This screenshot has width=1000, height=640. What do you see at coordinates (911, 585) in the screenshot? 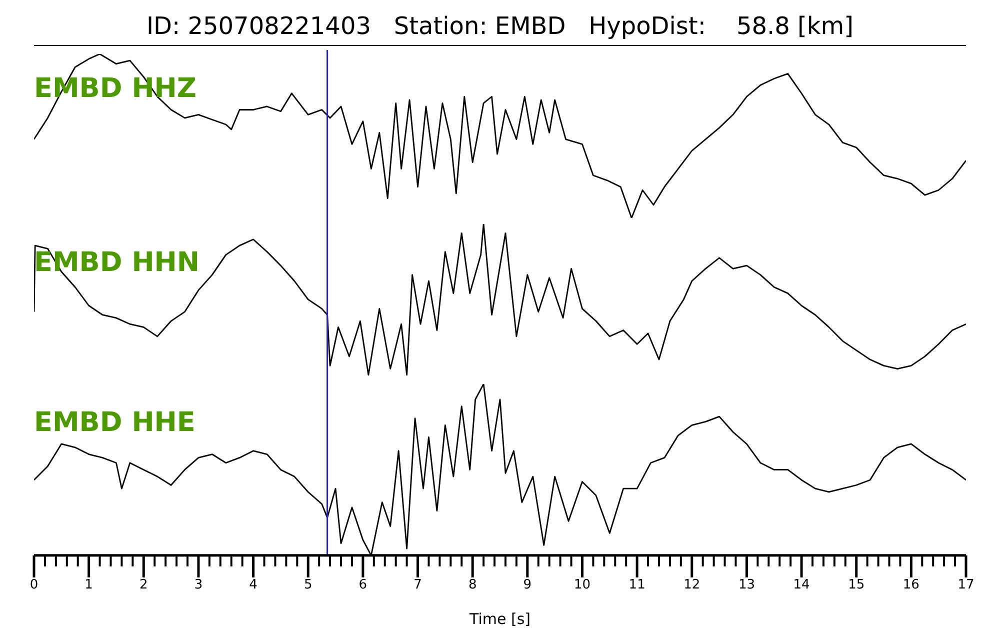
I see `x-tick-label: 16` at bounding box center [911, 585].